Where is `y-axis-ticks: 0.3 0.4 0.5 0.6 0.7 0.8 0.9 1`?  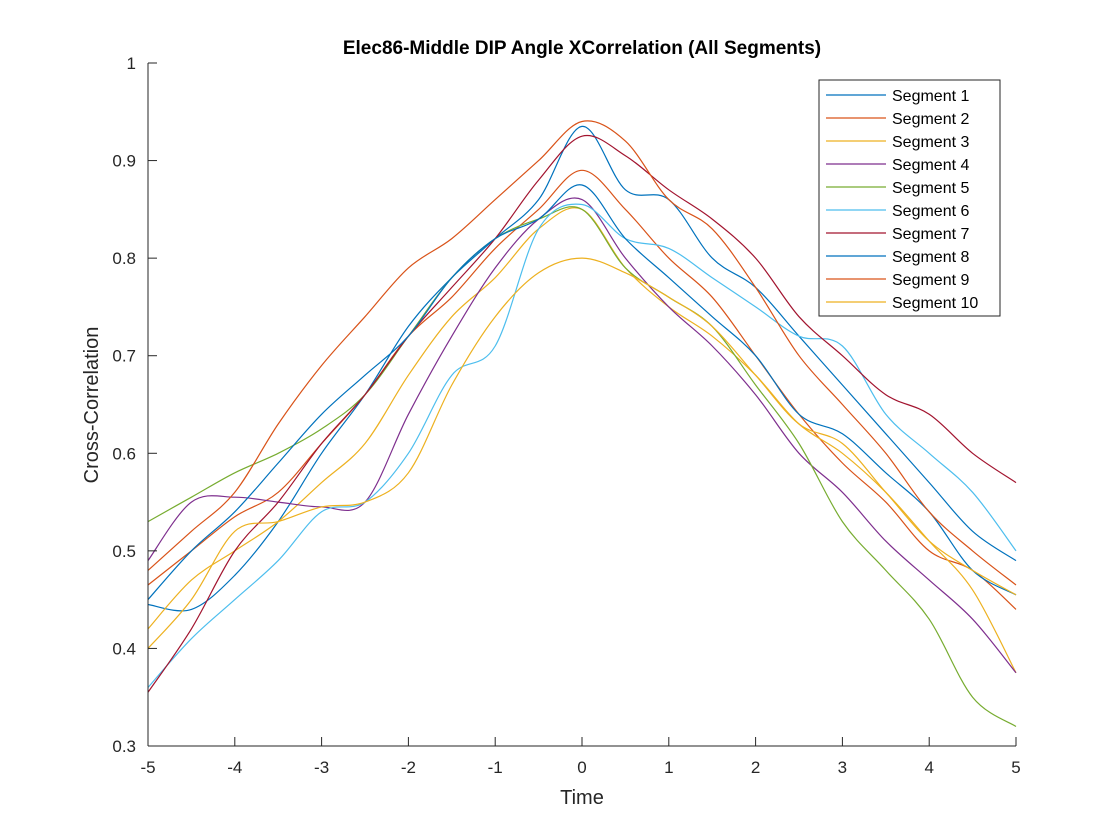 y-axis-ticks: 0.3 0.4 0.5 0.6 0.7 0.8 0.9 1 is located at coordinates (134, 405).